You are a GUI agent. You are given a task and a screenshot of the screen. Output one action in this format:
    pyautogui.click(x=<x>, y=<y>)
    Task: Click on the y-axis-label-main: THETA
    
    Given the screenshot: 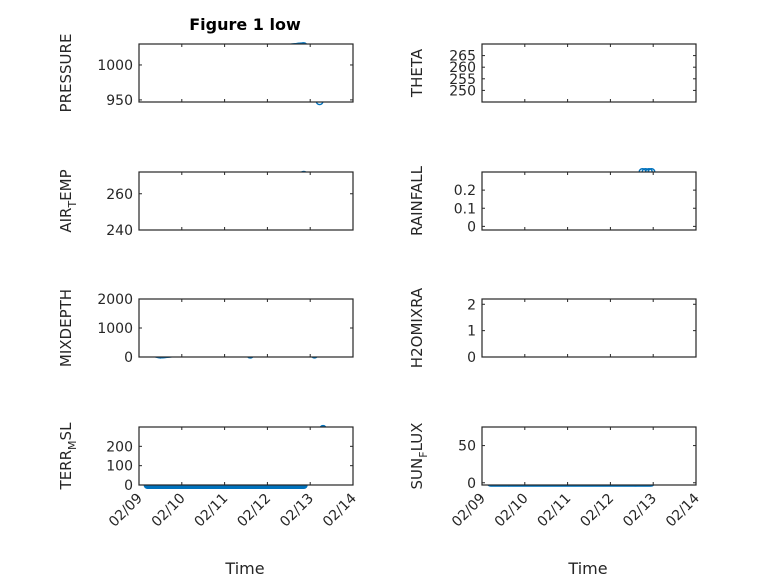 What is the action you would take?
    pyautogui.click(x=417, y=73)
    